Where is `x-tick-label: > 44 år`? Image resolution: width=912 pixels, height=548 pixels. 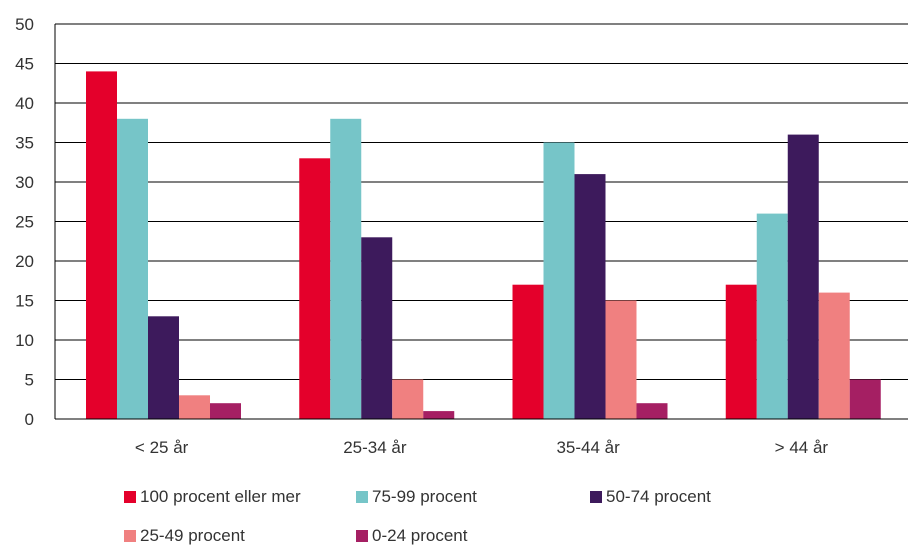
x-tick-label: > 44 år is located at coordinates (802, 447).